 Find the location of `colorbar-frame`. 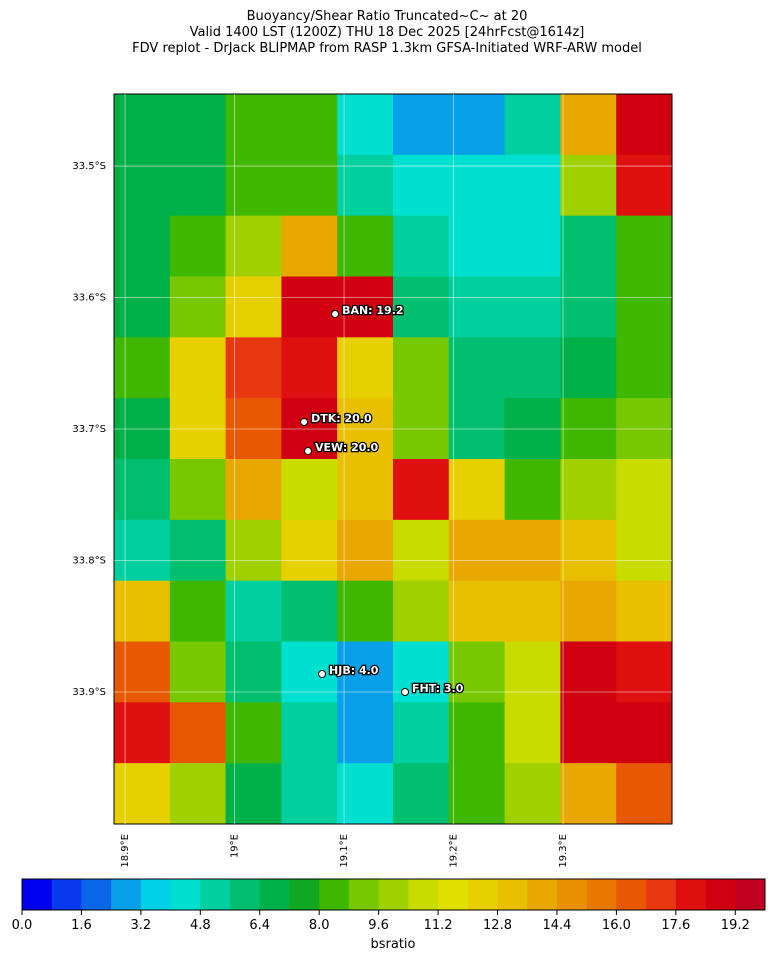

colorbar-frame is located at coordinates (393, 894).